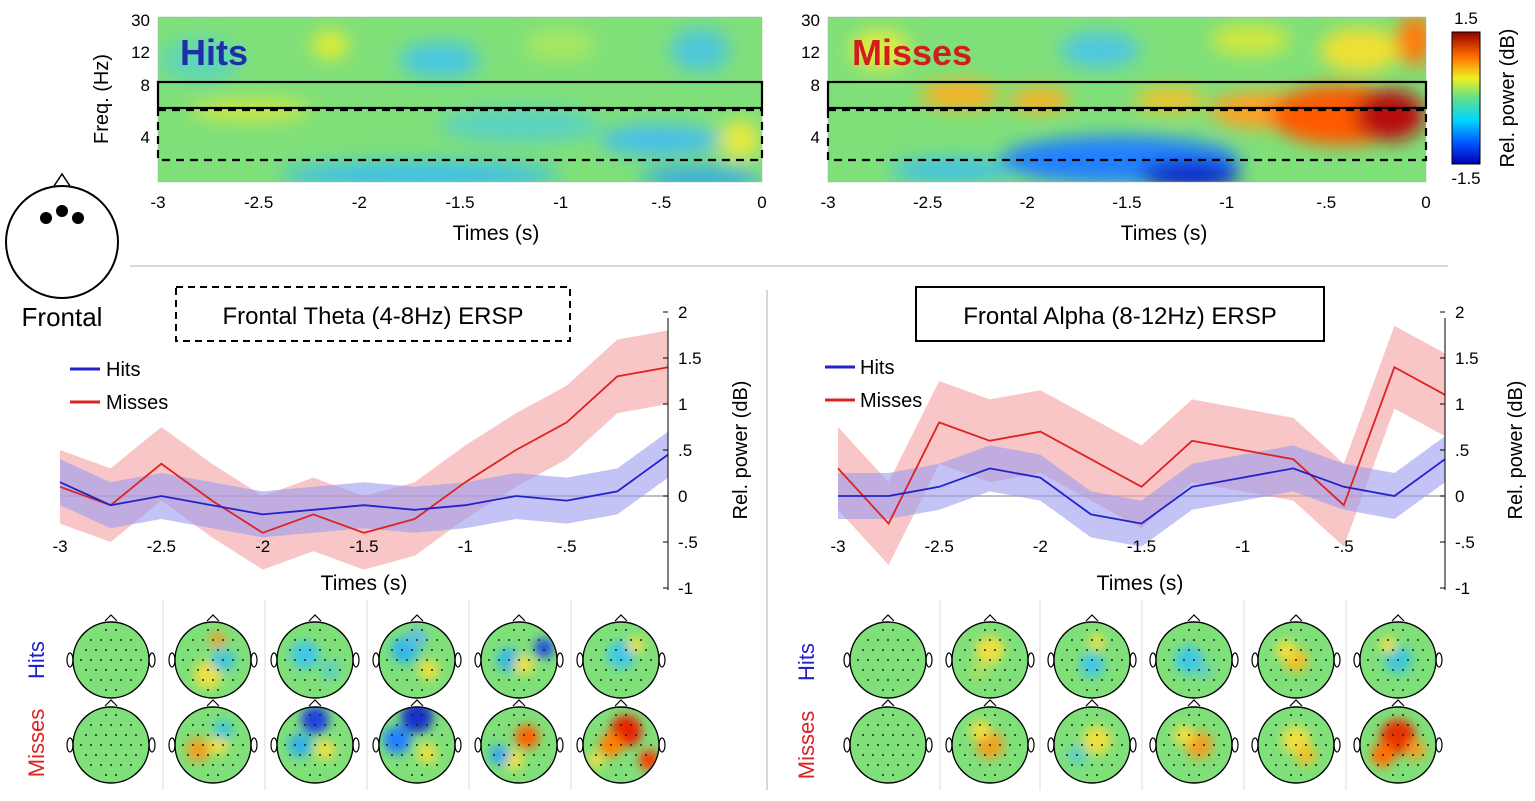 This screenshot has width=1535, height=801. I want to click on topo-row-label-hits-right: Hits, so click(806, 662).